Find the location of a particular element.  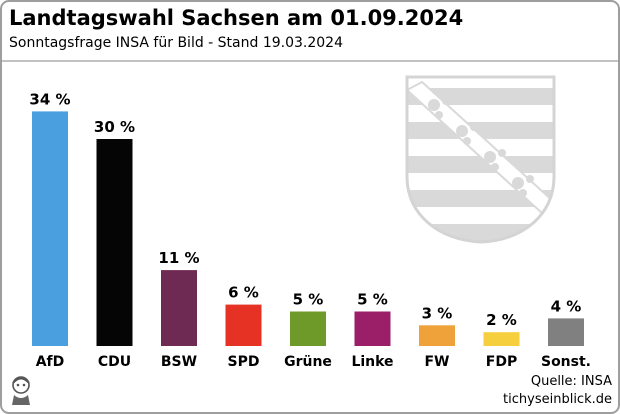

category-label-5: Linke is located at coordinates (372, 362).